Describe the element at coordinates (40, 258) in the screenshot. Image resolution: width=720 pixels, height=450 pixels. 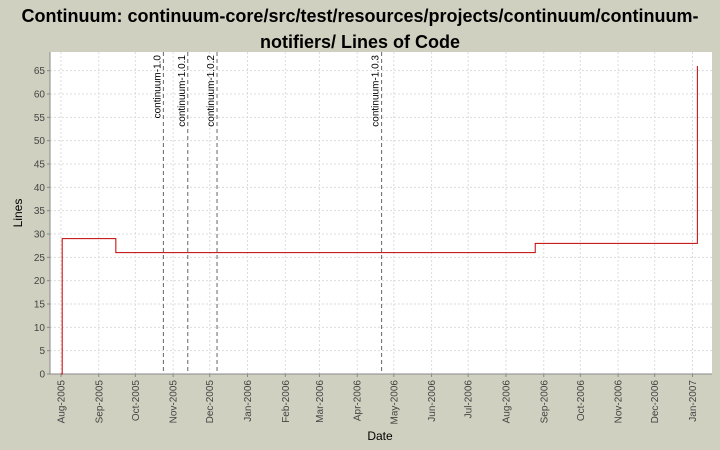
I see `y-tick-label: 25` at that location.